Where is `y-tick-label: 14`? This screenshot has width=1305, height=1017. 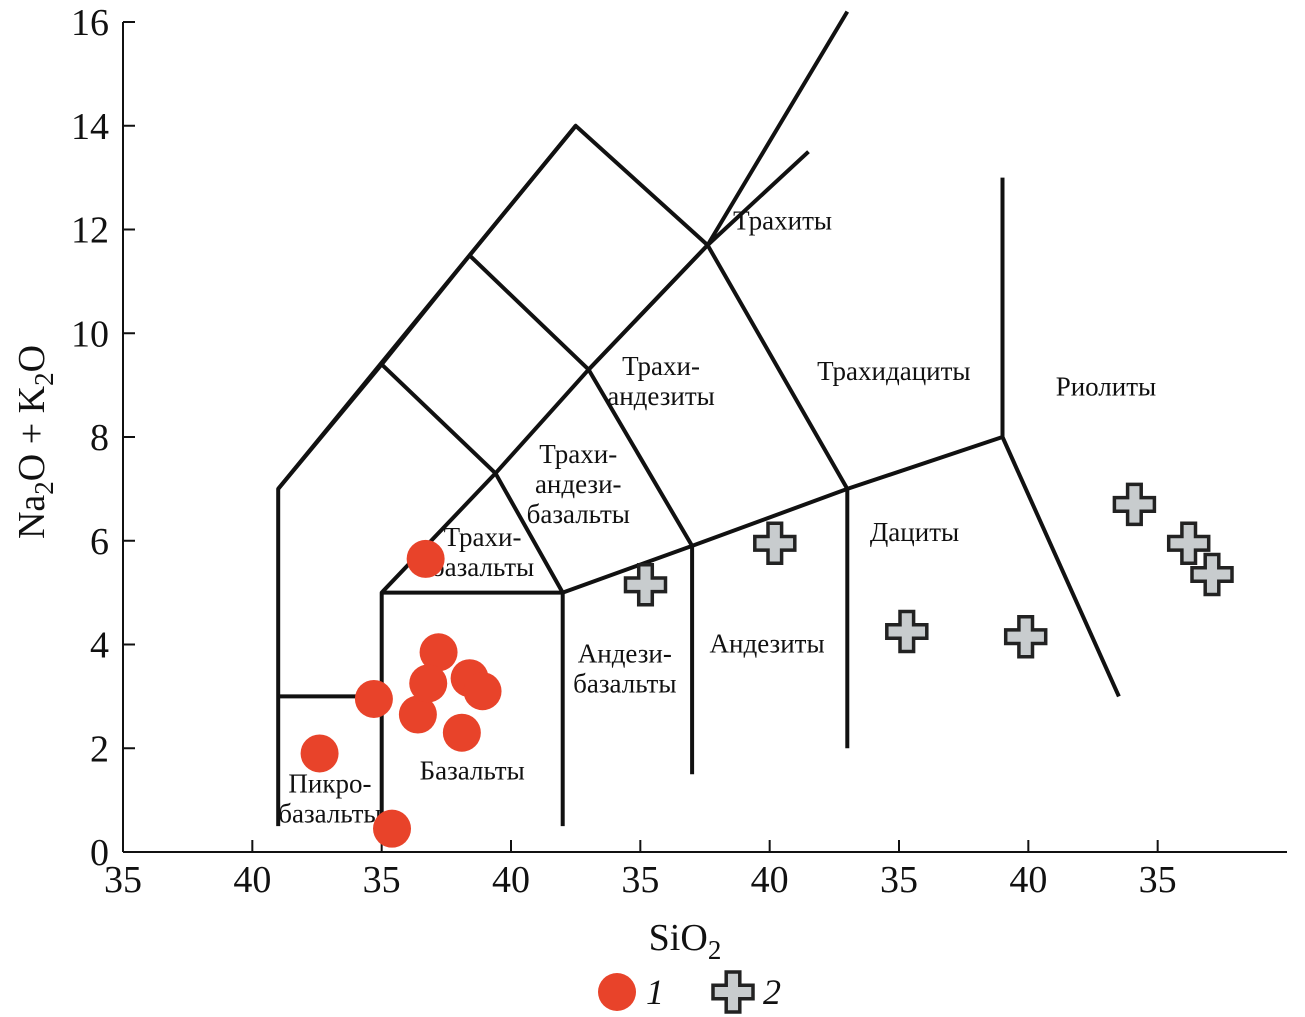 y-tick-label: 14 is located at coordinates (90, 127).